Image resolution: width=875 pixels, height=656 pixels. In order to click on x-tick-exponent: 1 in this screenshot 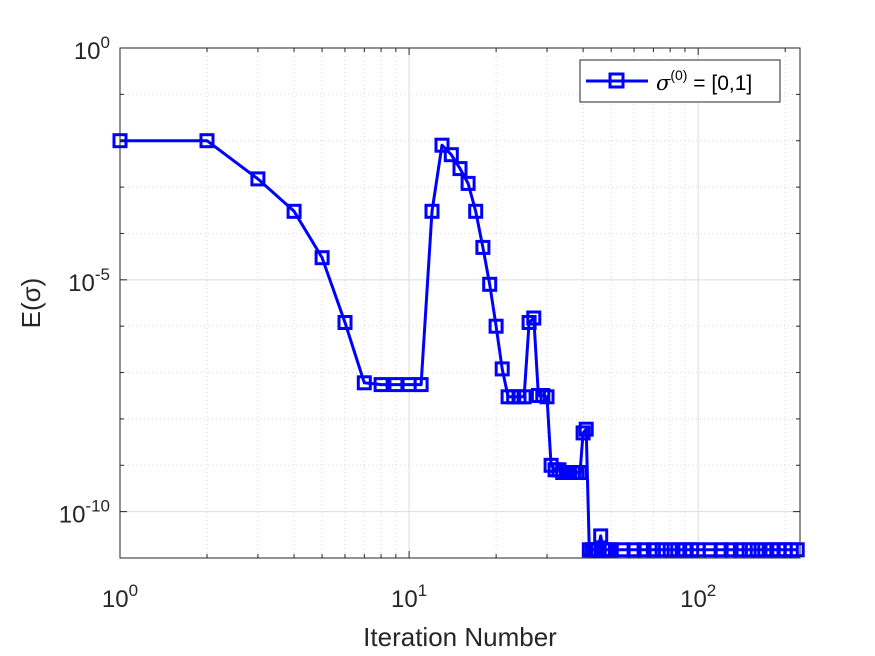, I will do `click(422, 590)`.